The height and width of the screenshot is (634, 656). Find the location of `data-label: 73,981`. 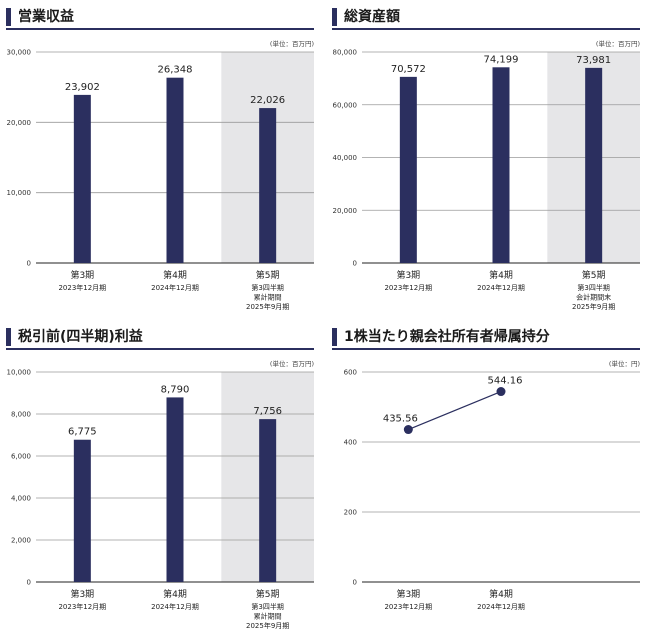

data-label: 73,981 is located at coordinates (593, 60).